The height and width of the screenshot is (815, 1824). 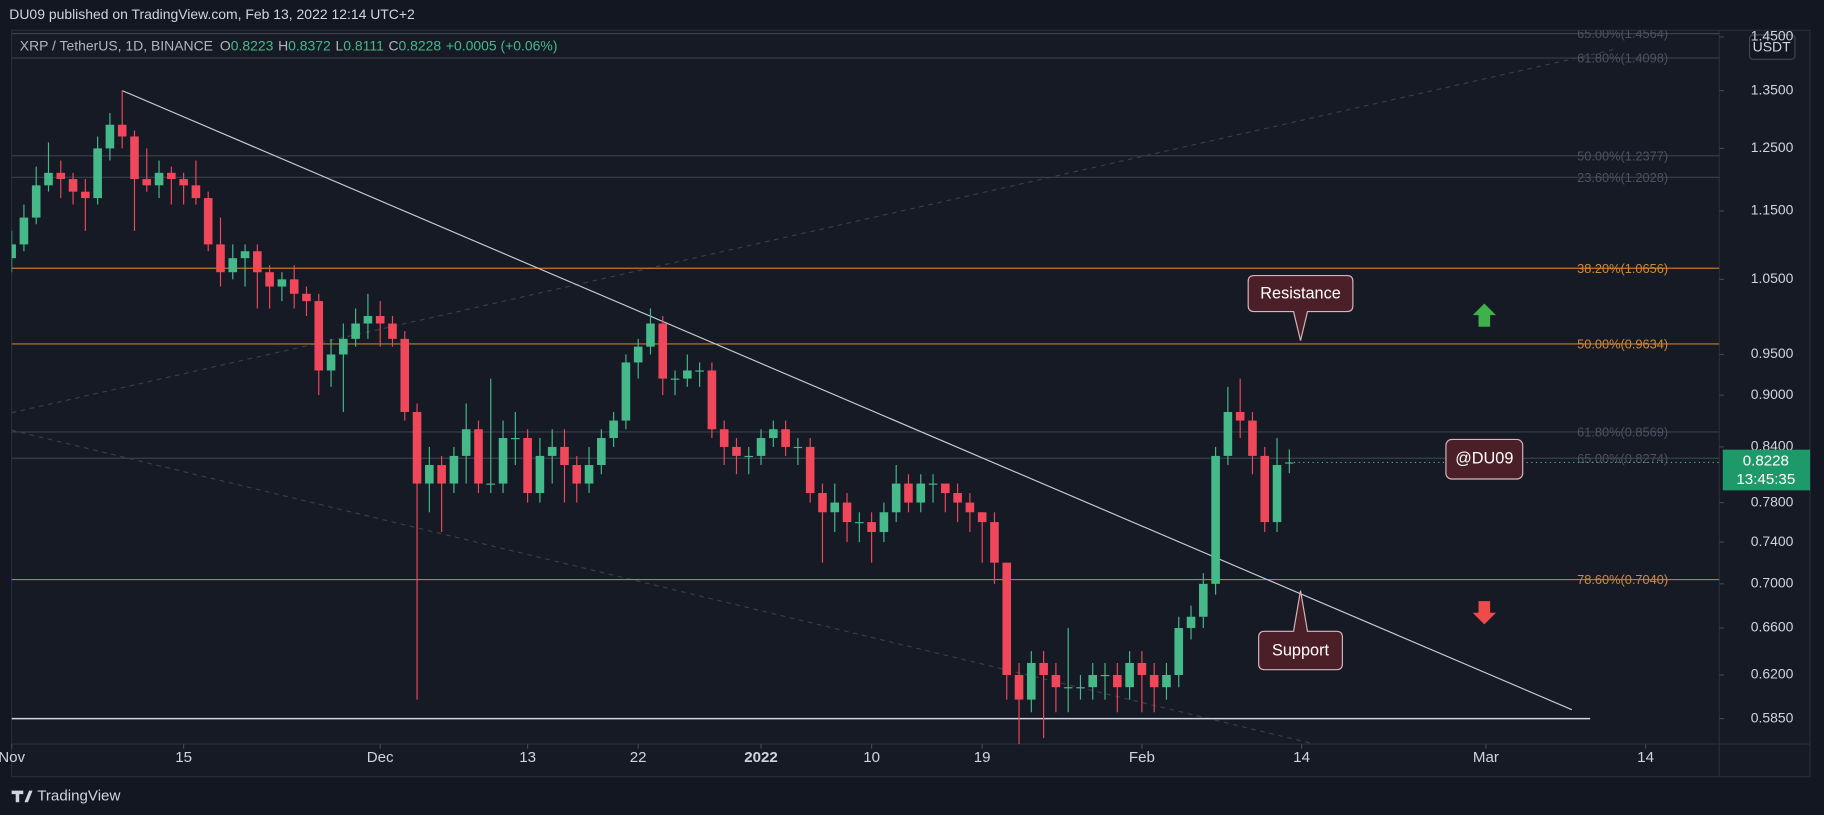 I want to click on last-price-label: 0.8228, so click(x=1766, y=460).